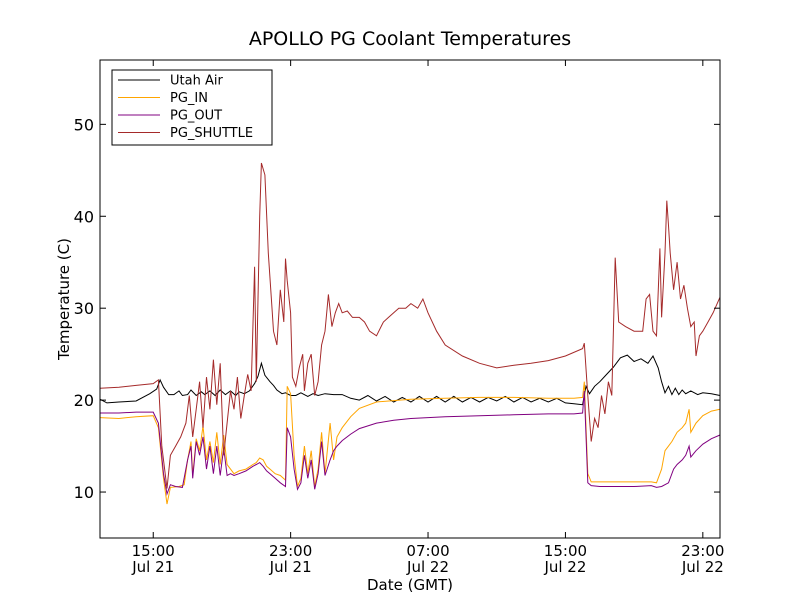 The height and width of the screenshot is (604, 800). Describe the element at coordinates (84, 400) in the screenshot. I see `y-tick-label: 20` at that location.